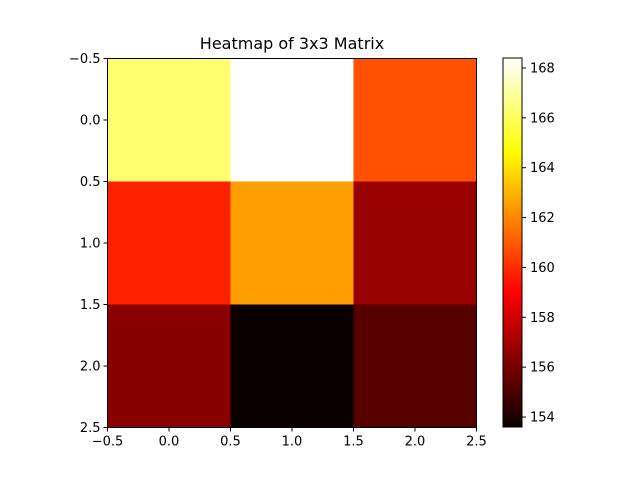 Image resolution: width=640 pixels, height=480 pixels. Describe the element at coordinates (292, 120) in the screenshot. I see `heatmap-cell-r0-c1` at that location.